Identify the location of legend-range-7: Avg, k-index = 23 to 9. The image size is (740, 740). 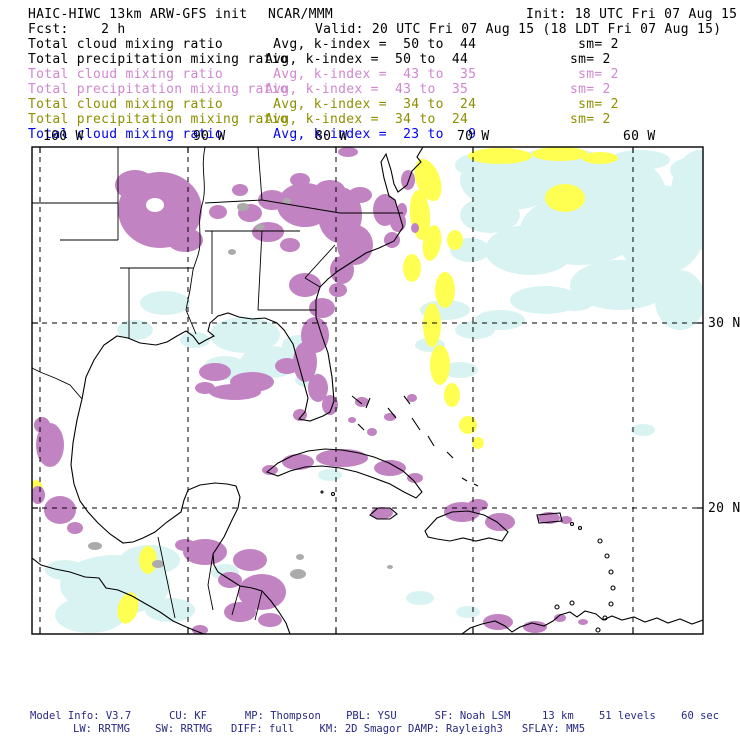
(371, 134).